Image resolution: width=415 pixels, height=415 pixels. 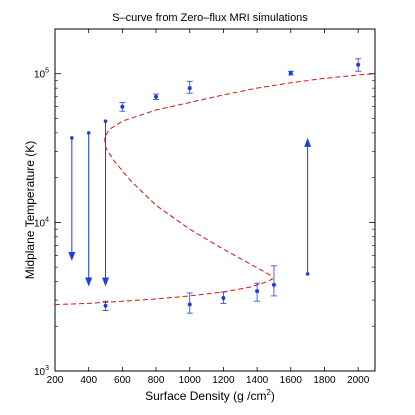 I want to click on x-tick-label-7: 1600, so click(x=291, y=380).